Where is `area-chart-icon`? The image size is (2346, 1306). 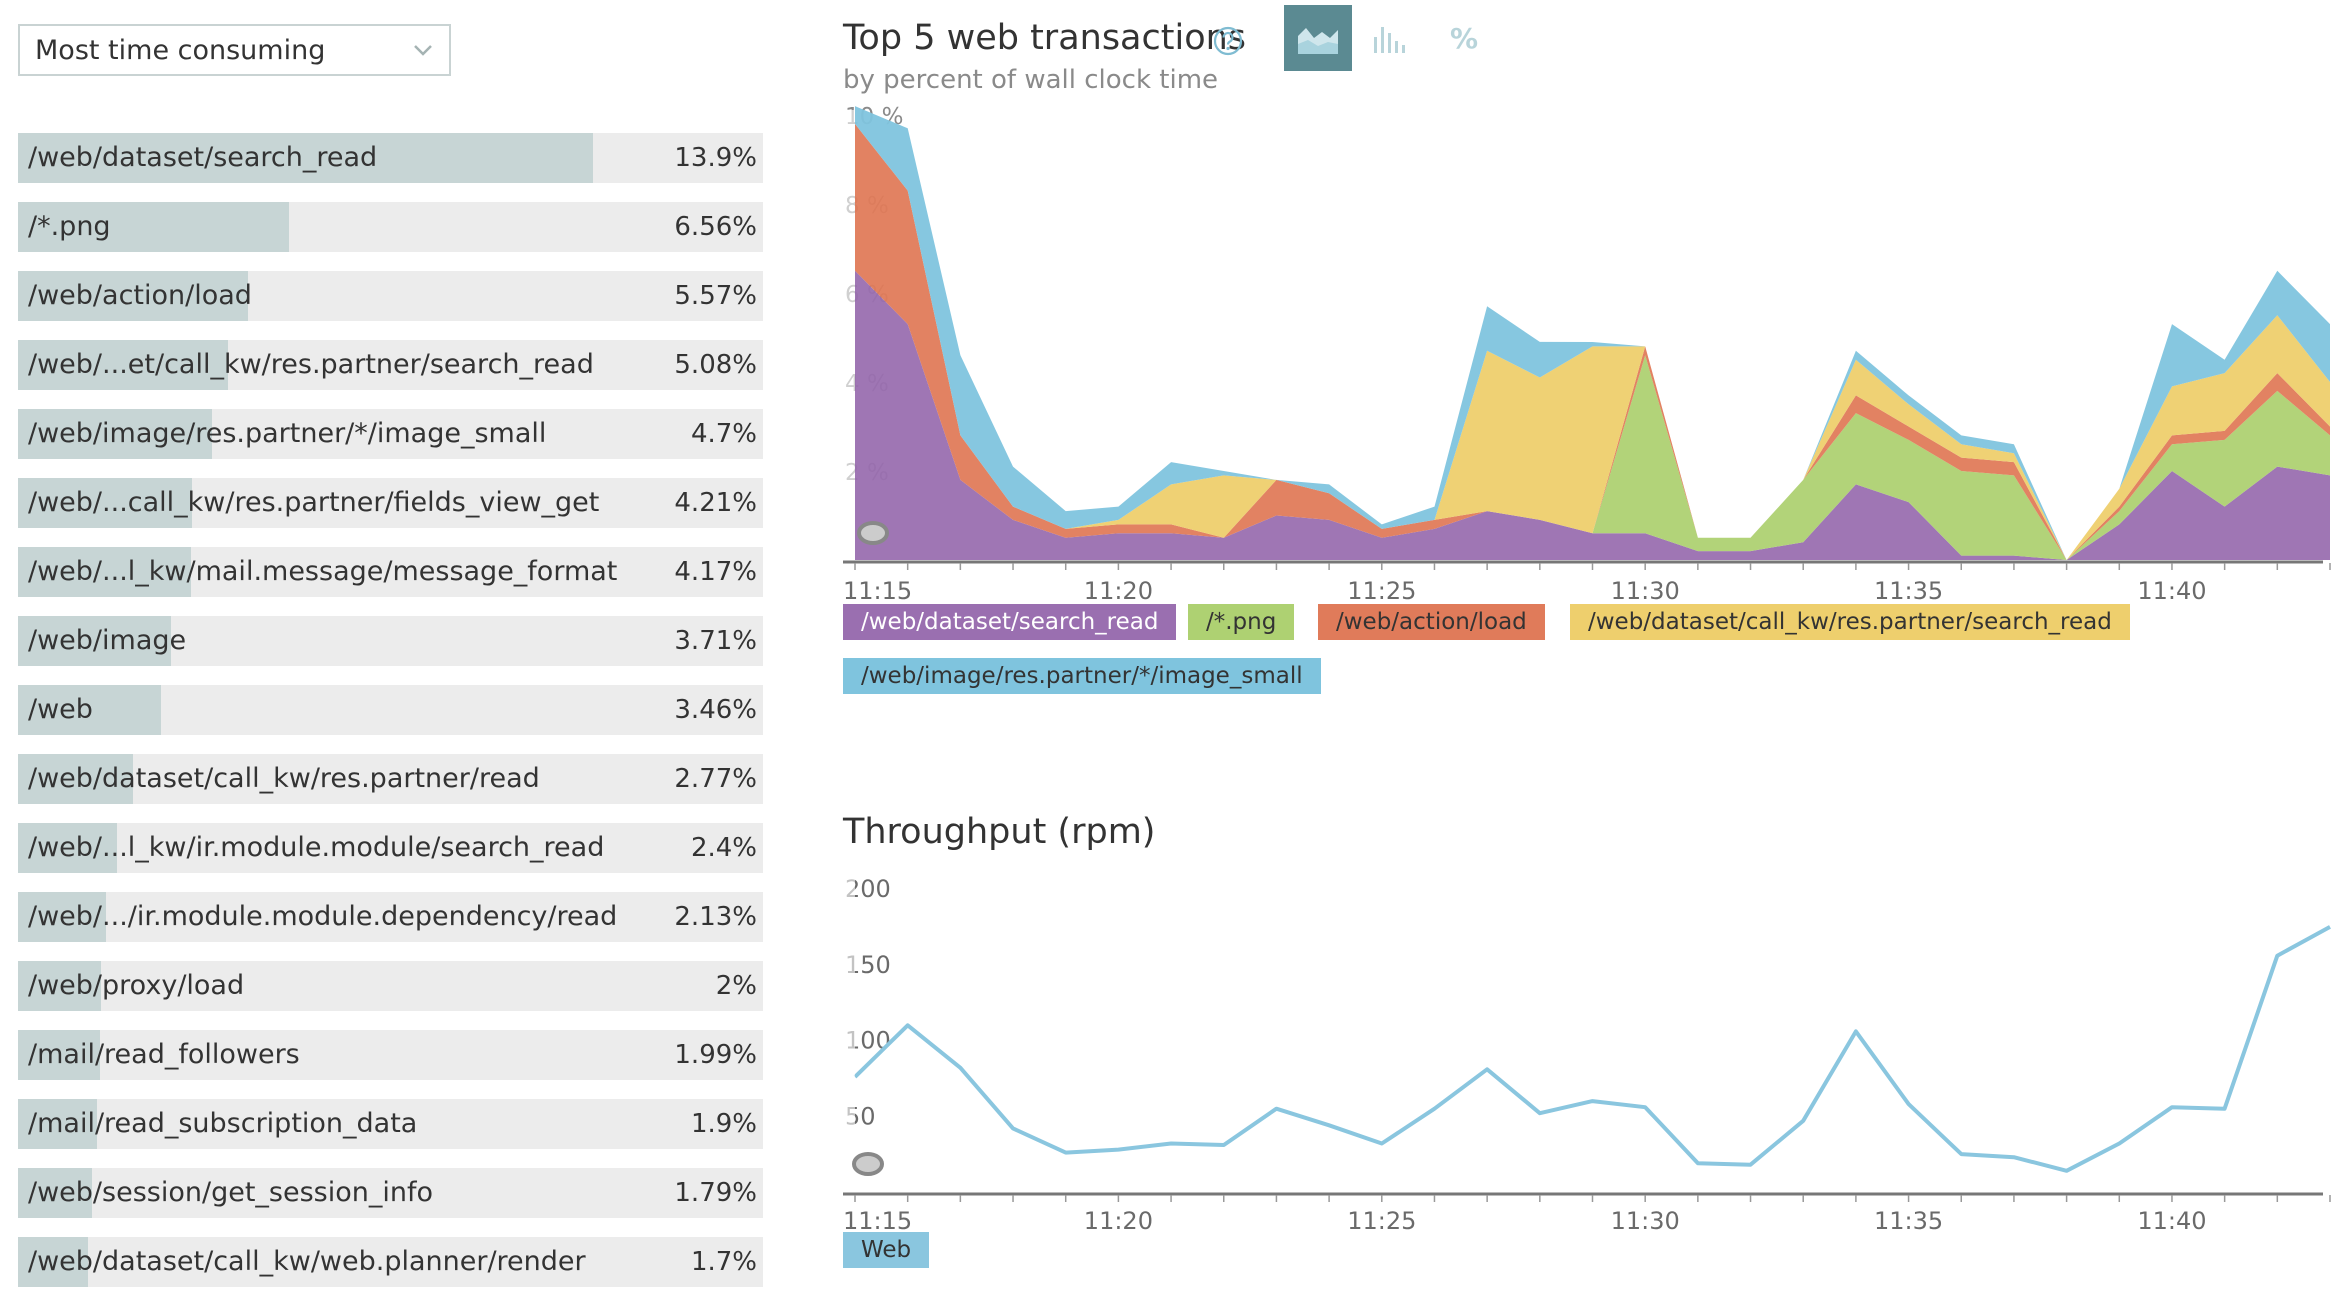
area-chart-icon is located at coordinates (1318, 41).